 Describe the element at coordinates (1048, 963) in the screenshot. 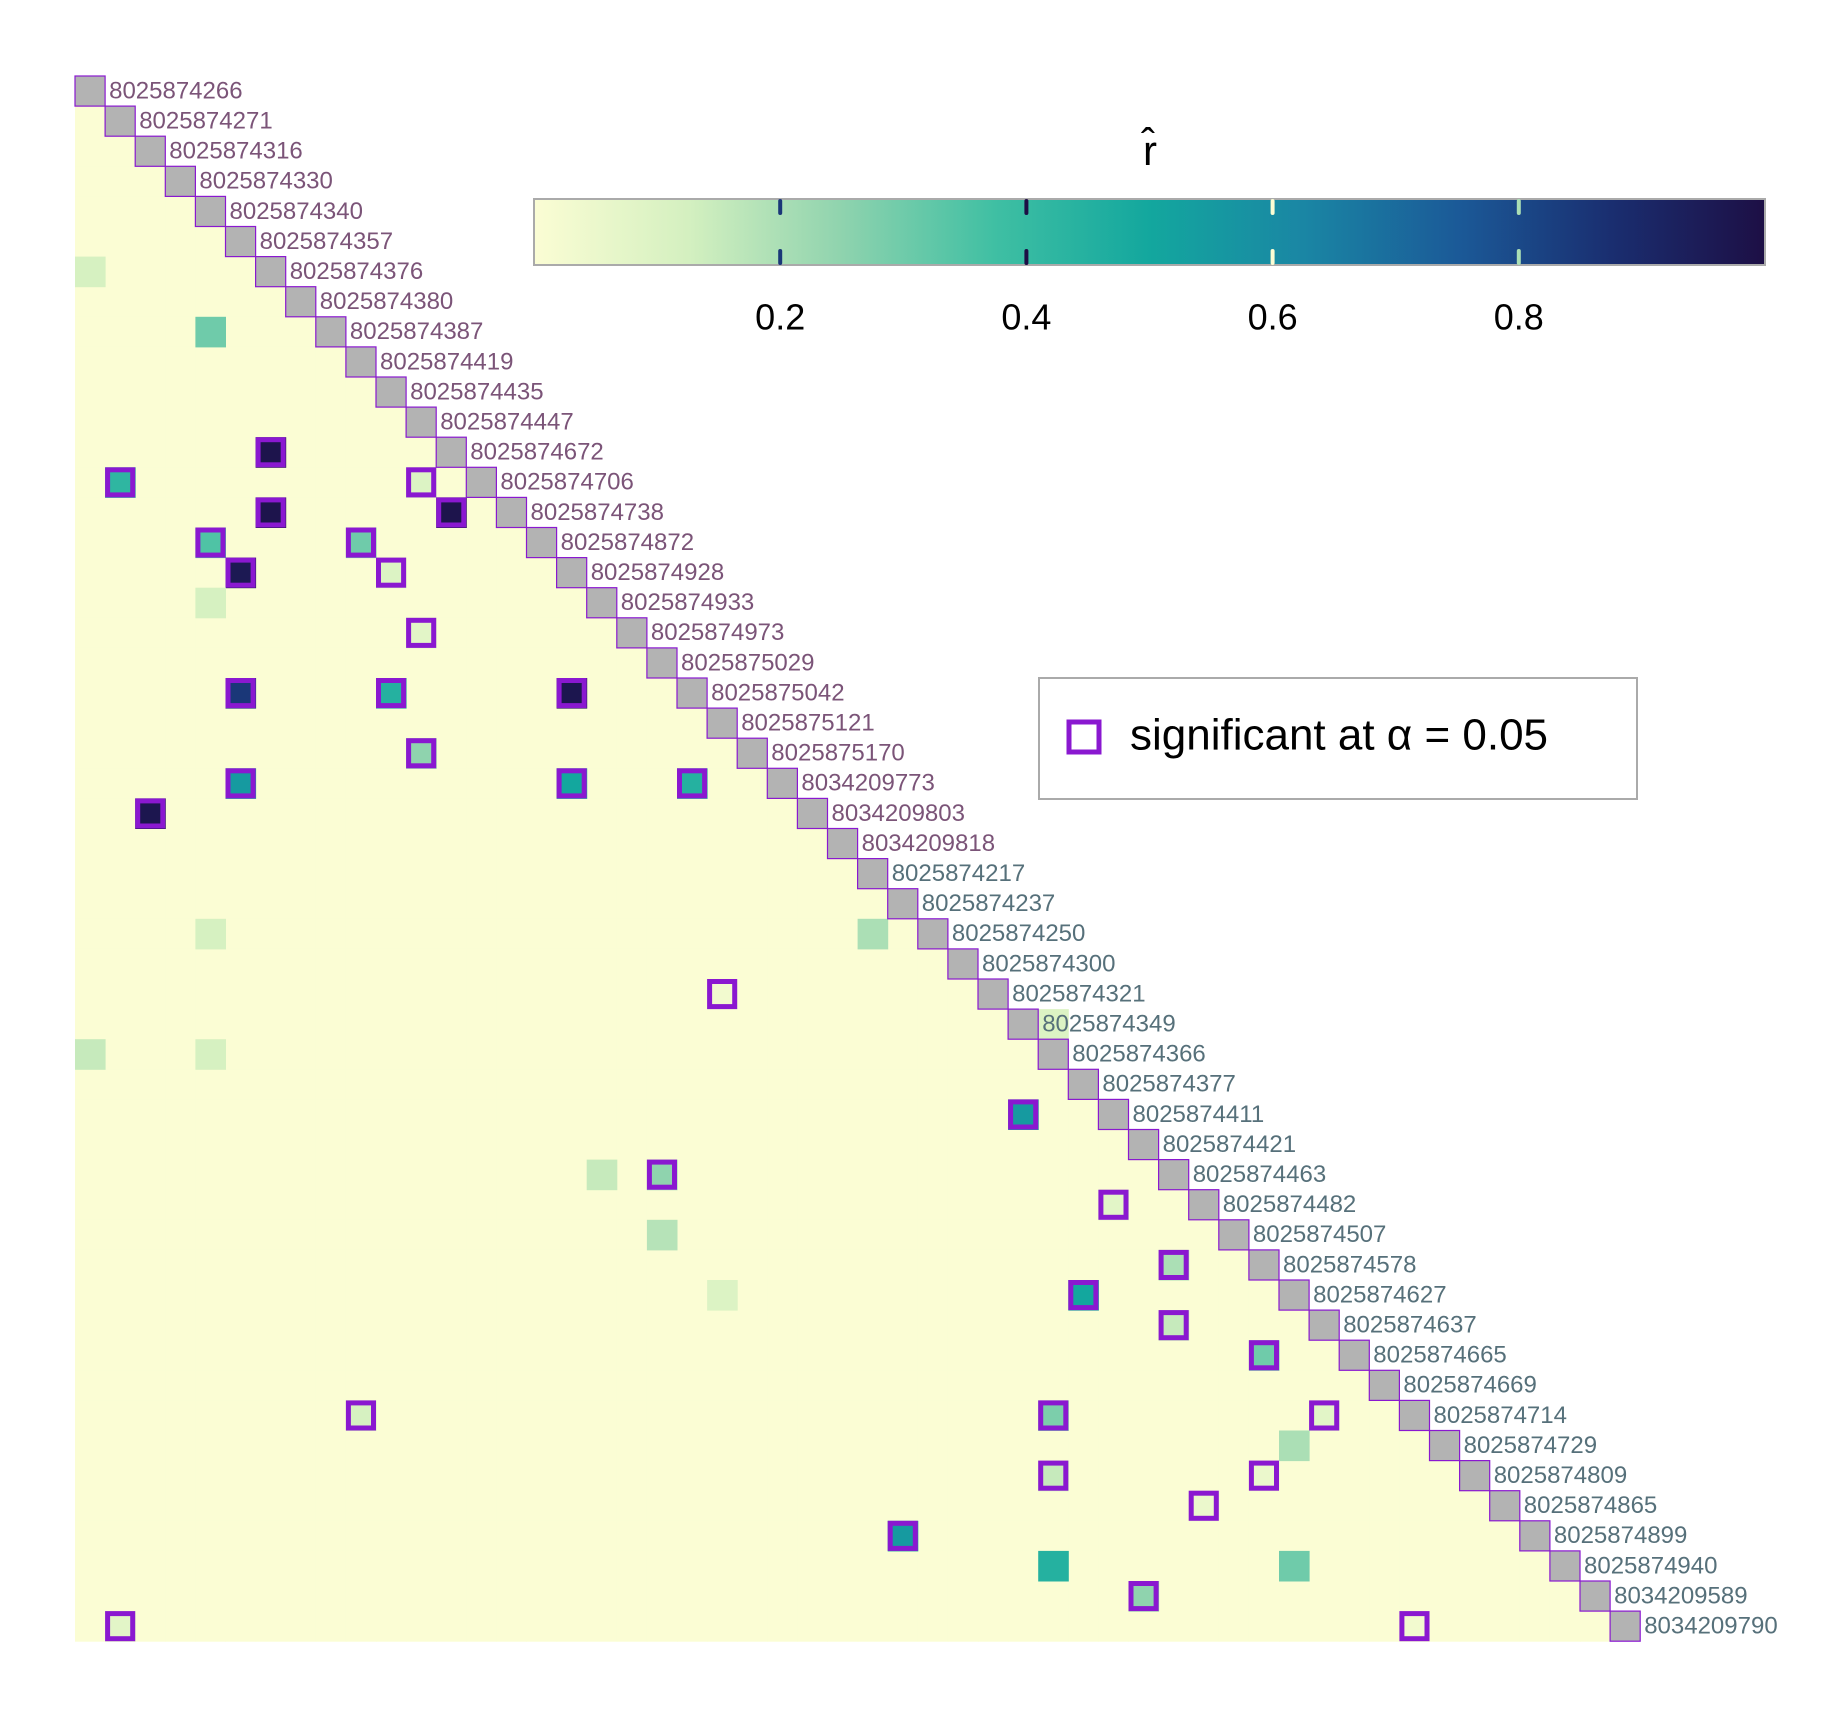

I see `row-label: 8025874300` at that location.